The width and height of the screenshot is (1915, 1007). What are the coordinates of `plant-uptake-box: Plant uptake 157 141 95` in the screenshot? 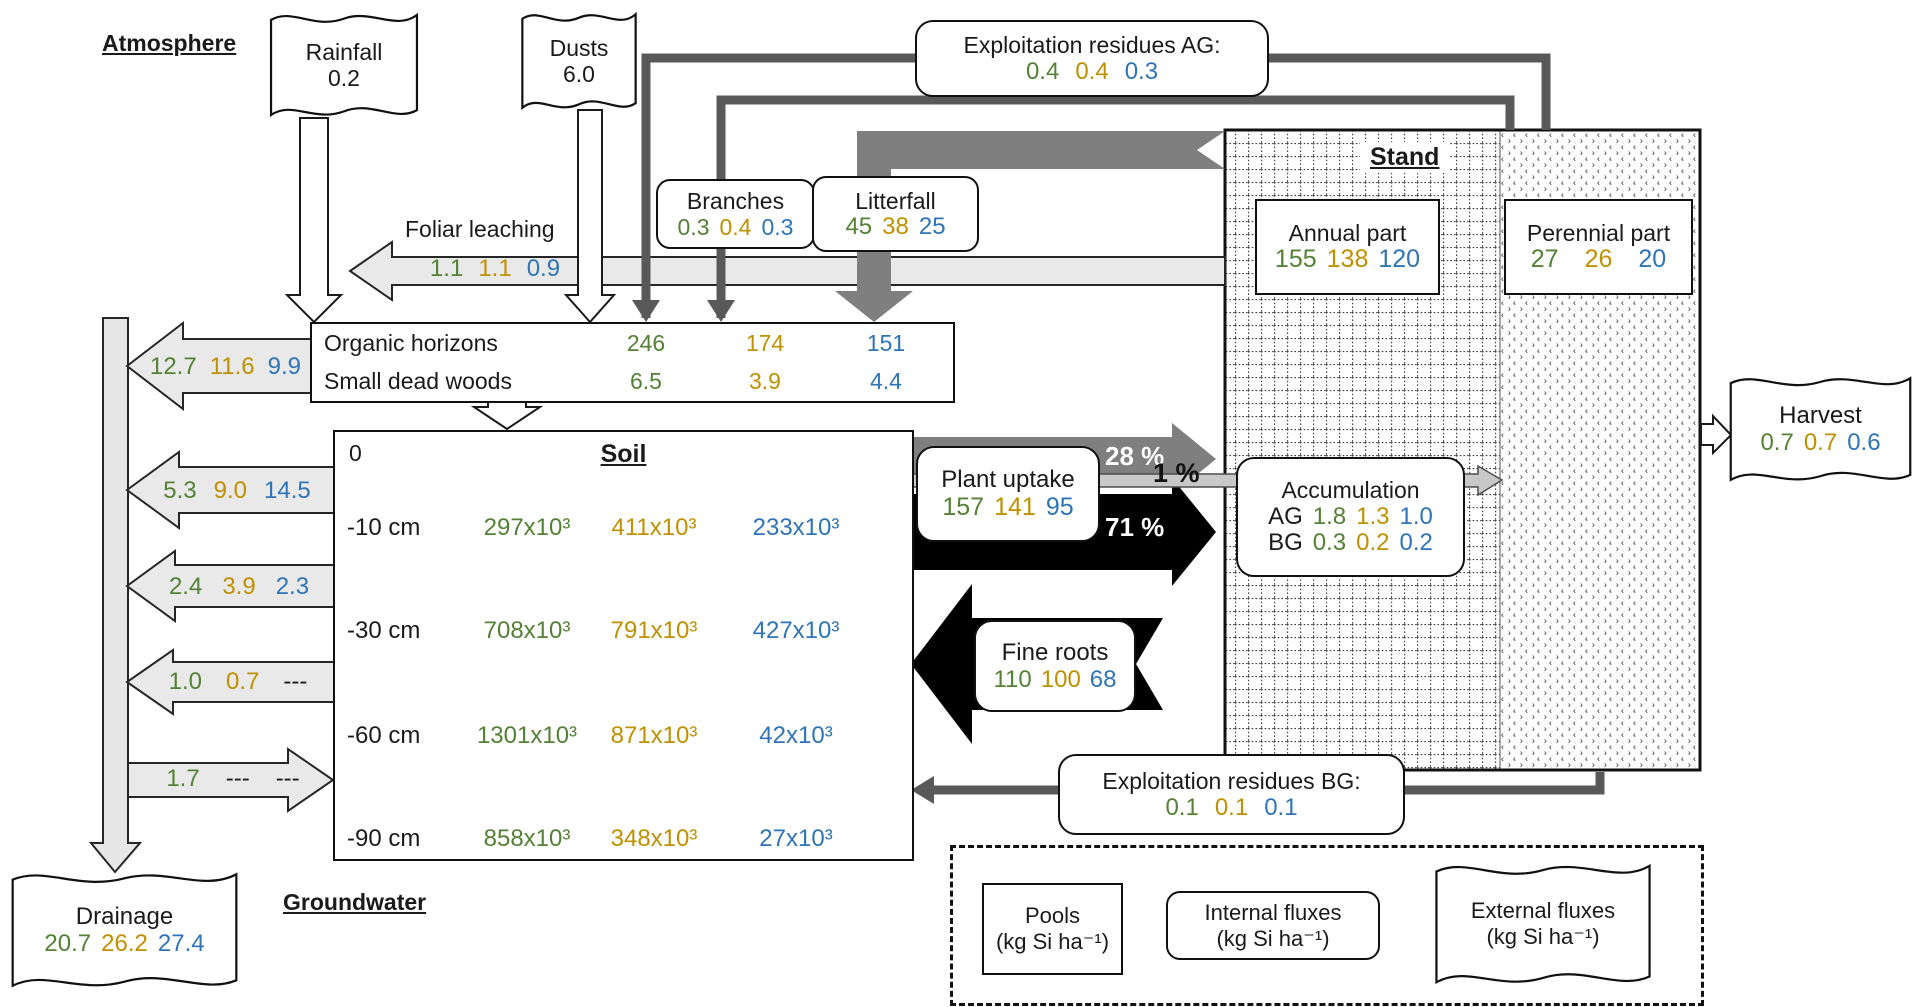 It's located at (1008, 494).